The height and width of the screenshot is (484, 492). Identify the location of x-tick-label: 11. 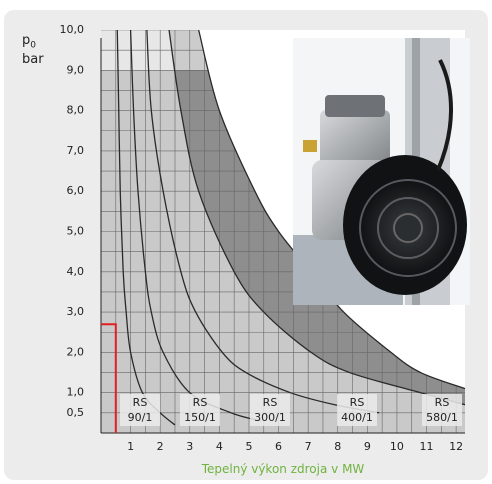
(427, 446).